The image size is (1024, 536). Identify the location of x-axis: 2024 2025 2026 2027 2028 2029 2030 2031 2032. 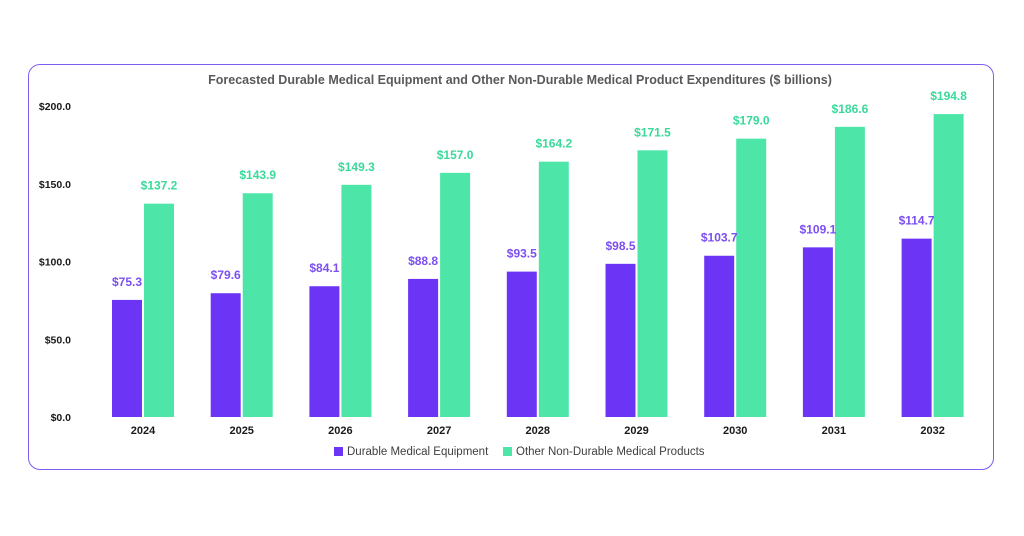
(538, 431).